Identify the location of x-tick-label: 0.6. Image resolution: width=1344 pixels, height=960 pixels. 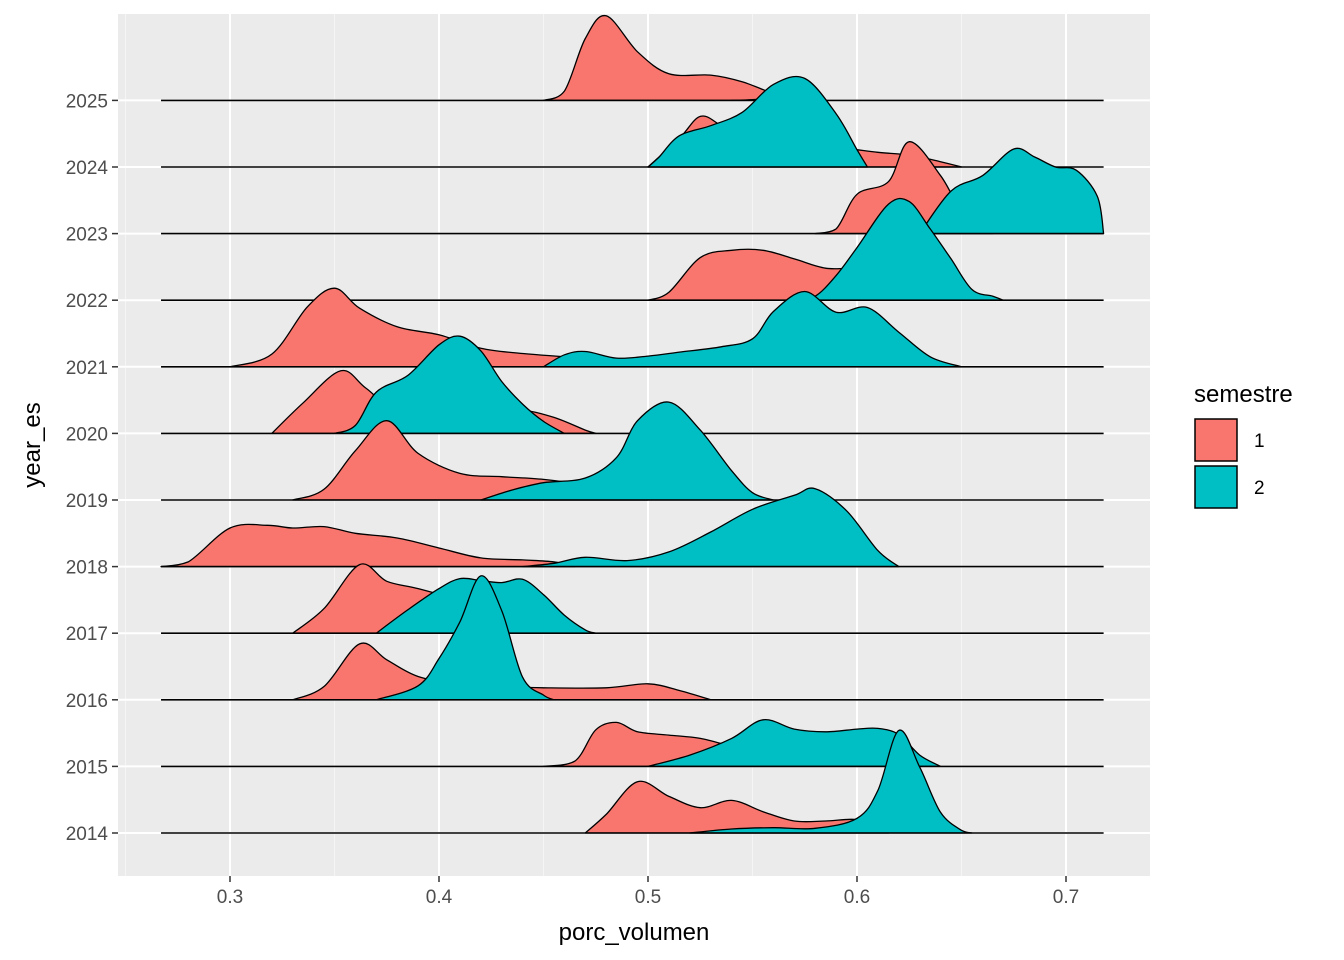
(857, 897).